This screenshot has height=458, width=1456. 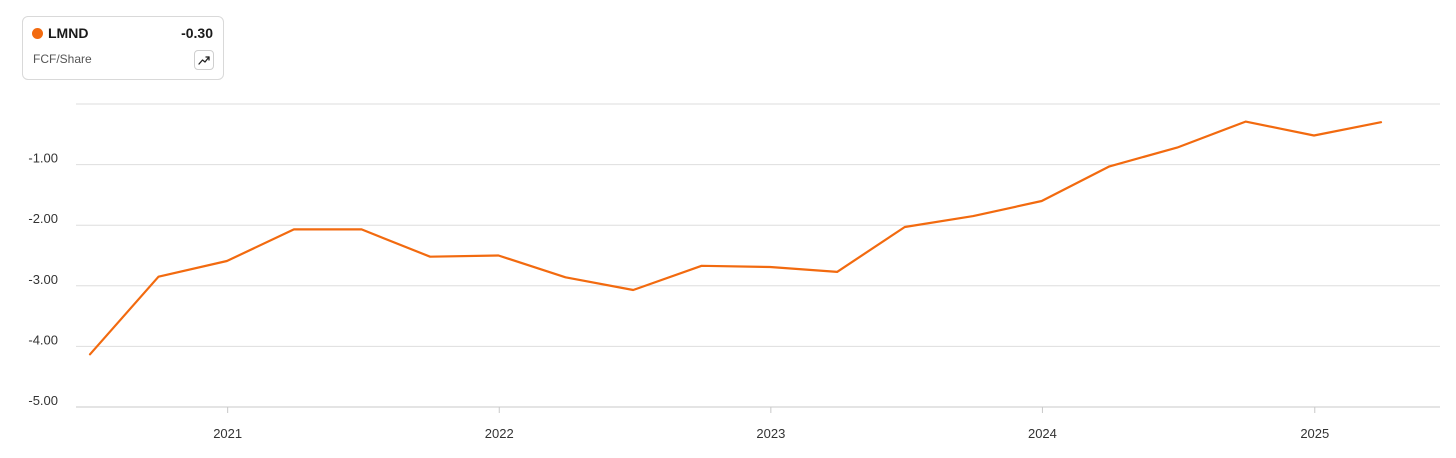 I want to click on y-axis-labels: -1.00 -2.00 -3.00 -4.00 -5.00, so click(x=43, y=279).